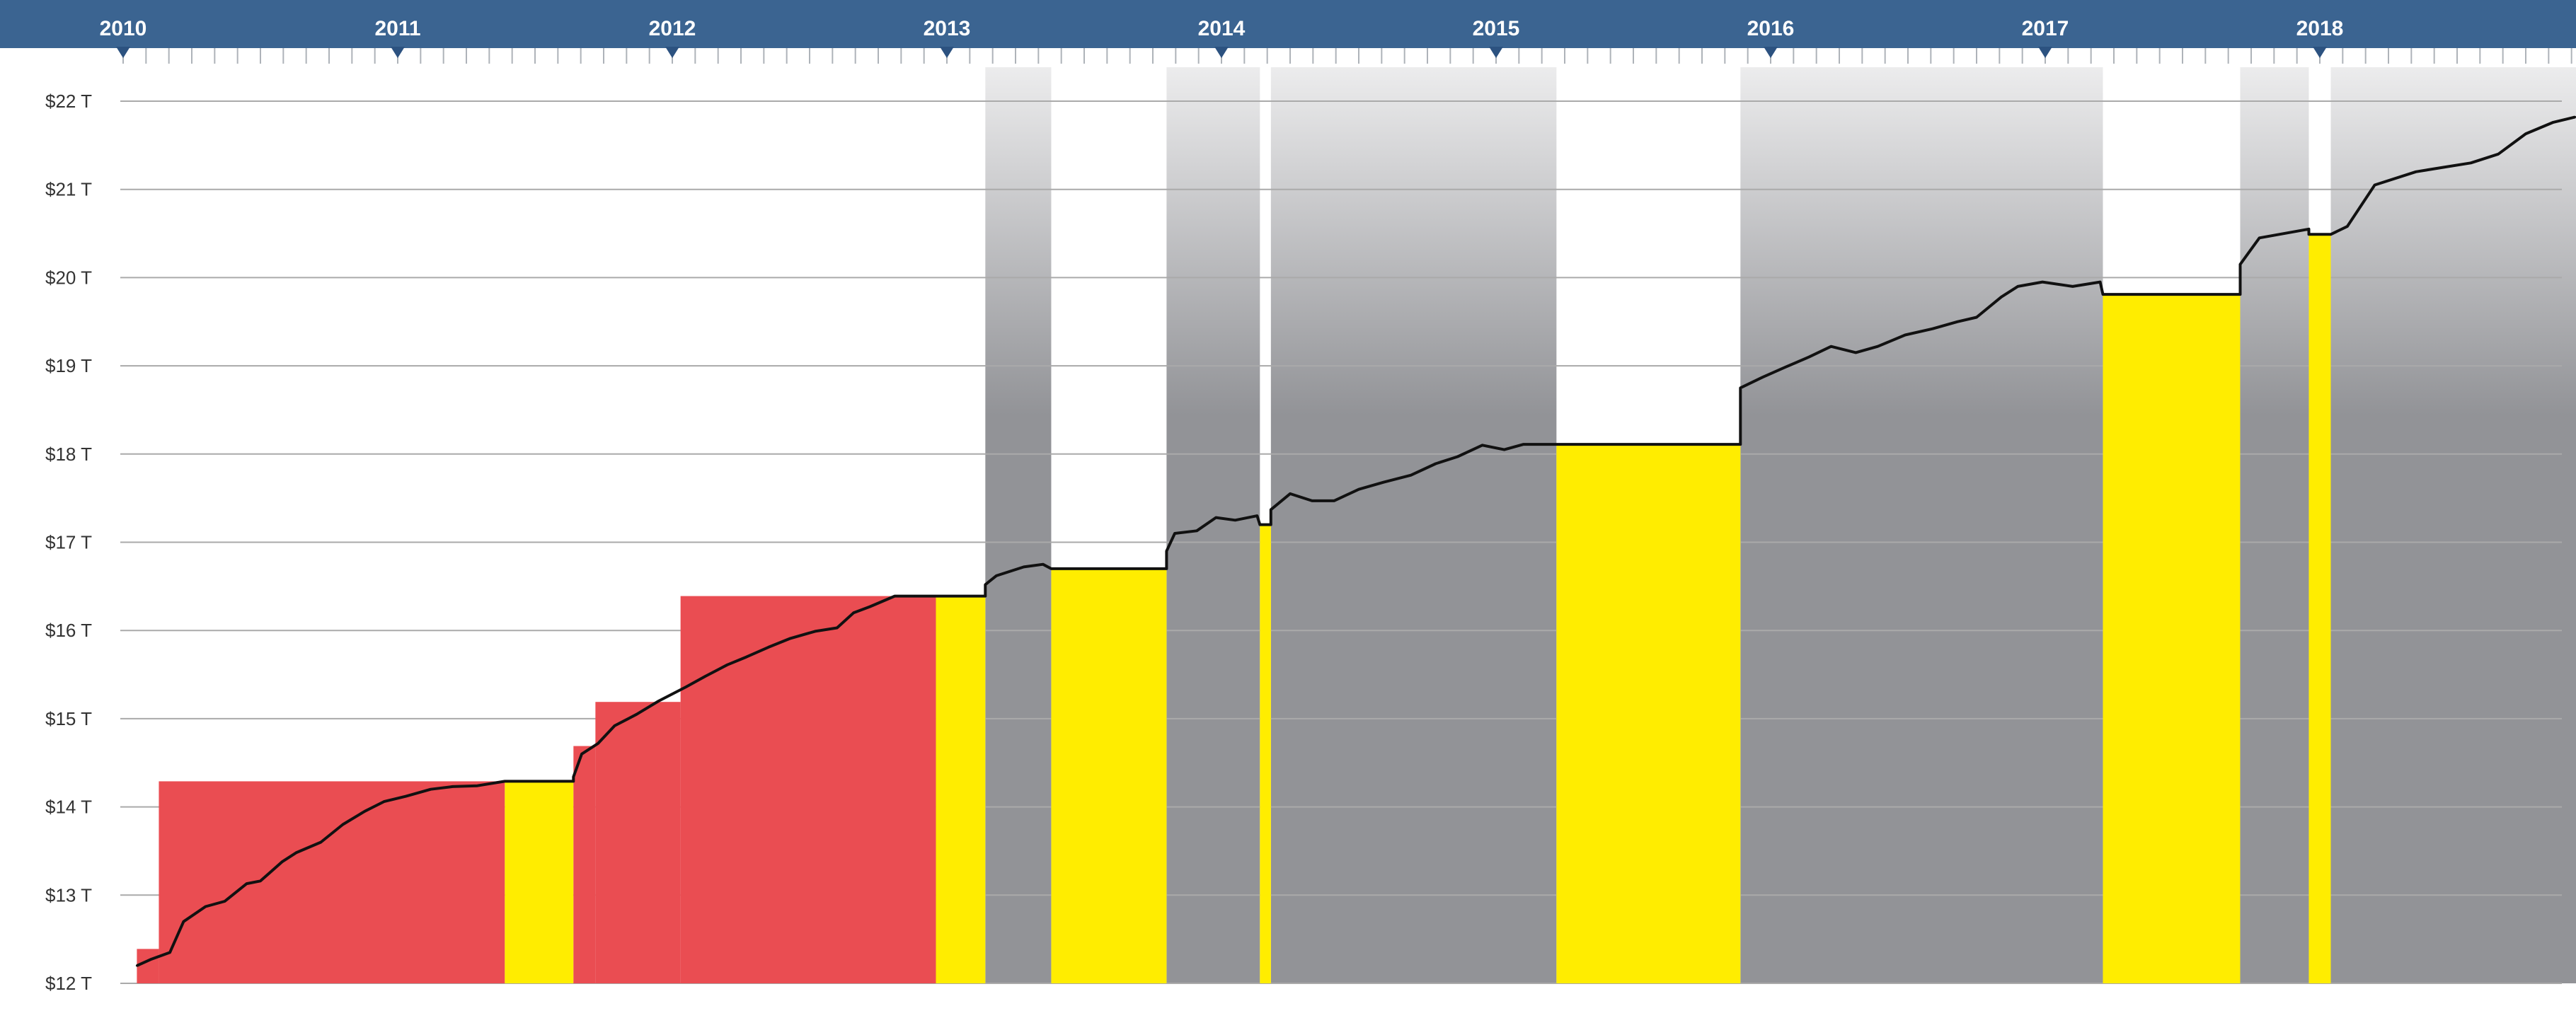 Image resolution: width=2576 pixels, height=1018 pixels. Describe the element at coordinates (2046, 28) in the screenshot. I see `year-label-2017: 2017` at that location.